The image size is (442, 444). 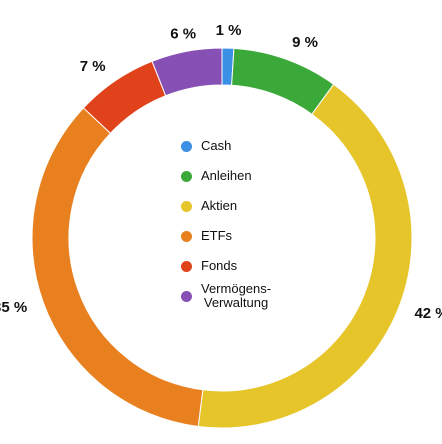 I want to click on legend-item: Cash, so click(x=226, y=146).